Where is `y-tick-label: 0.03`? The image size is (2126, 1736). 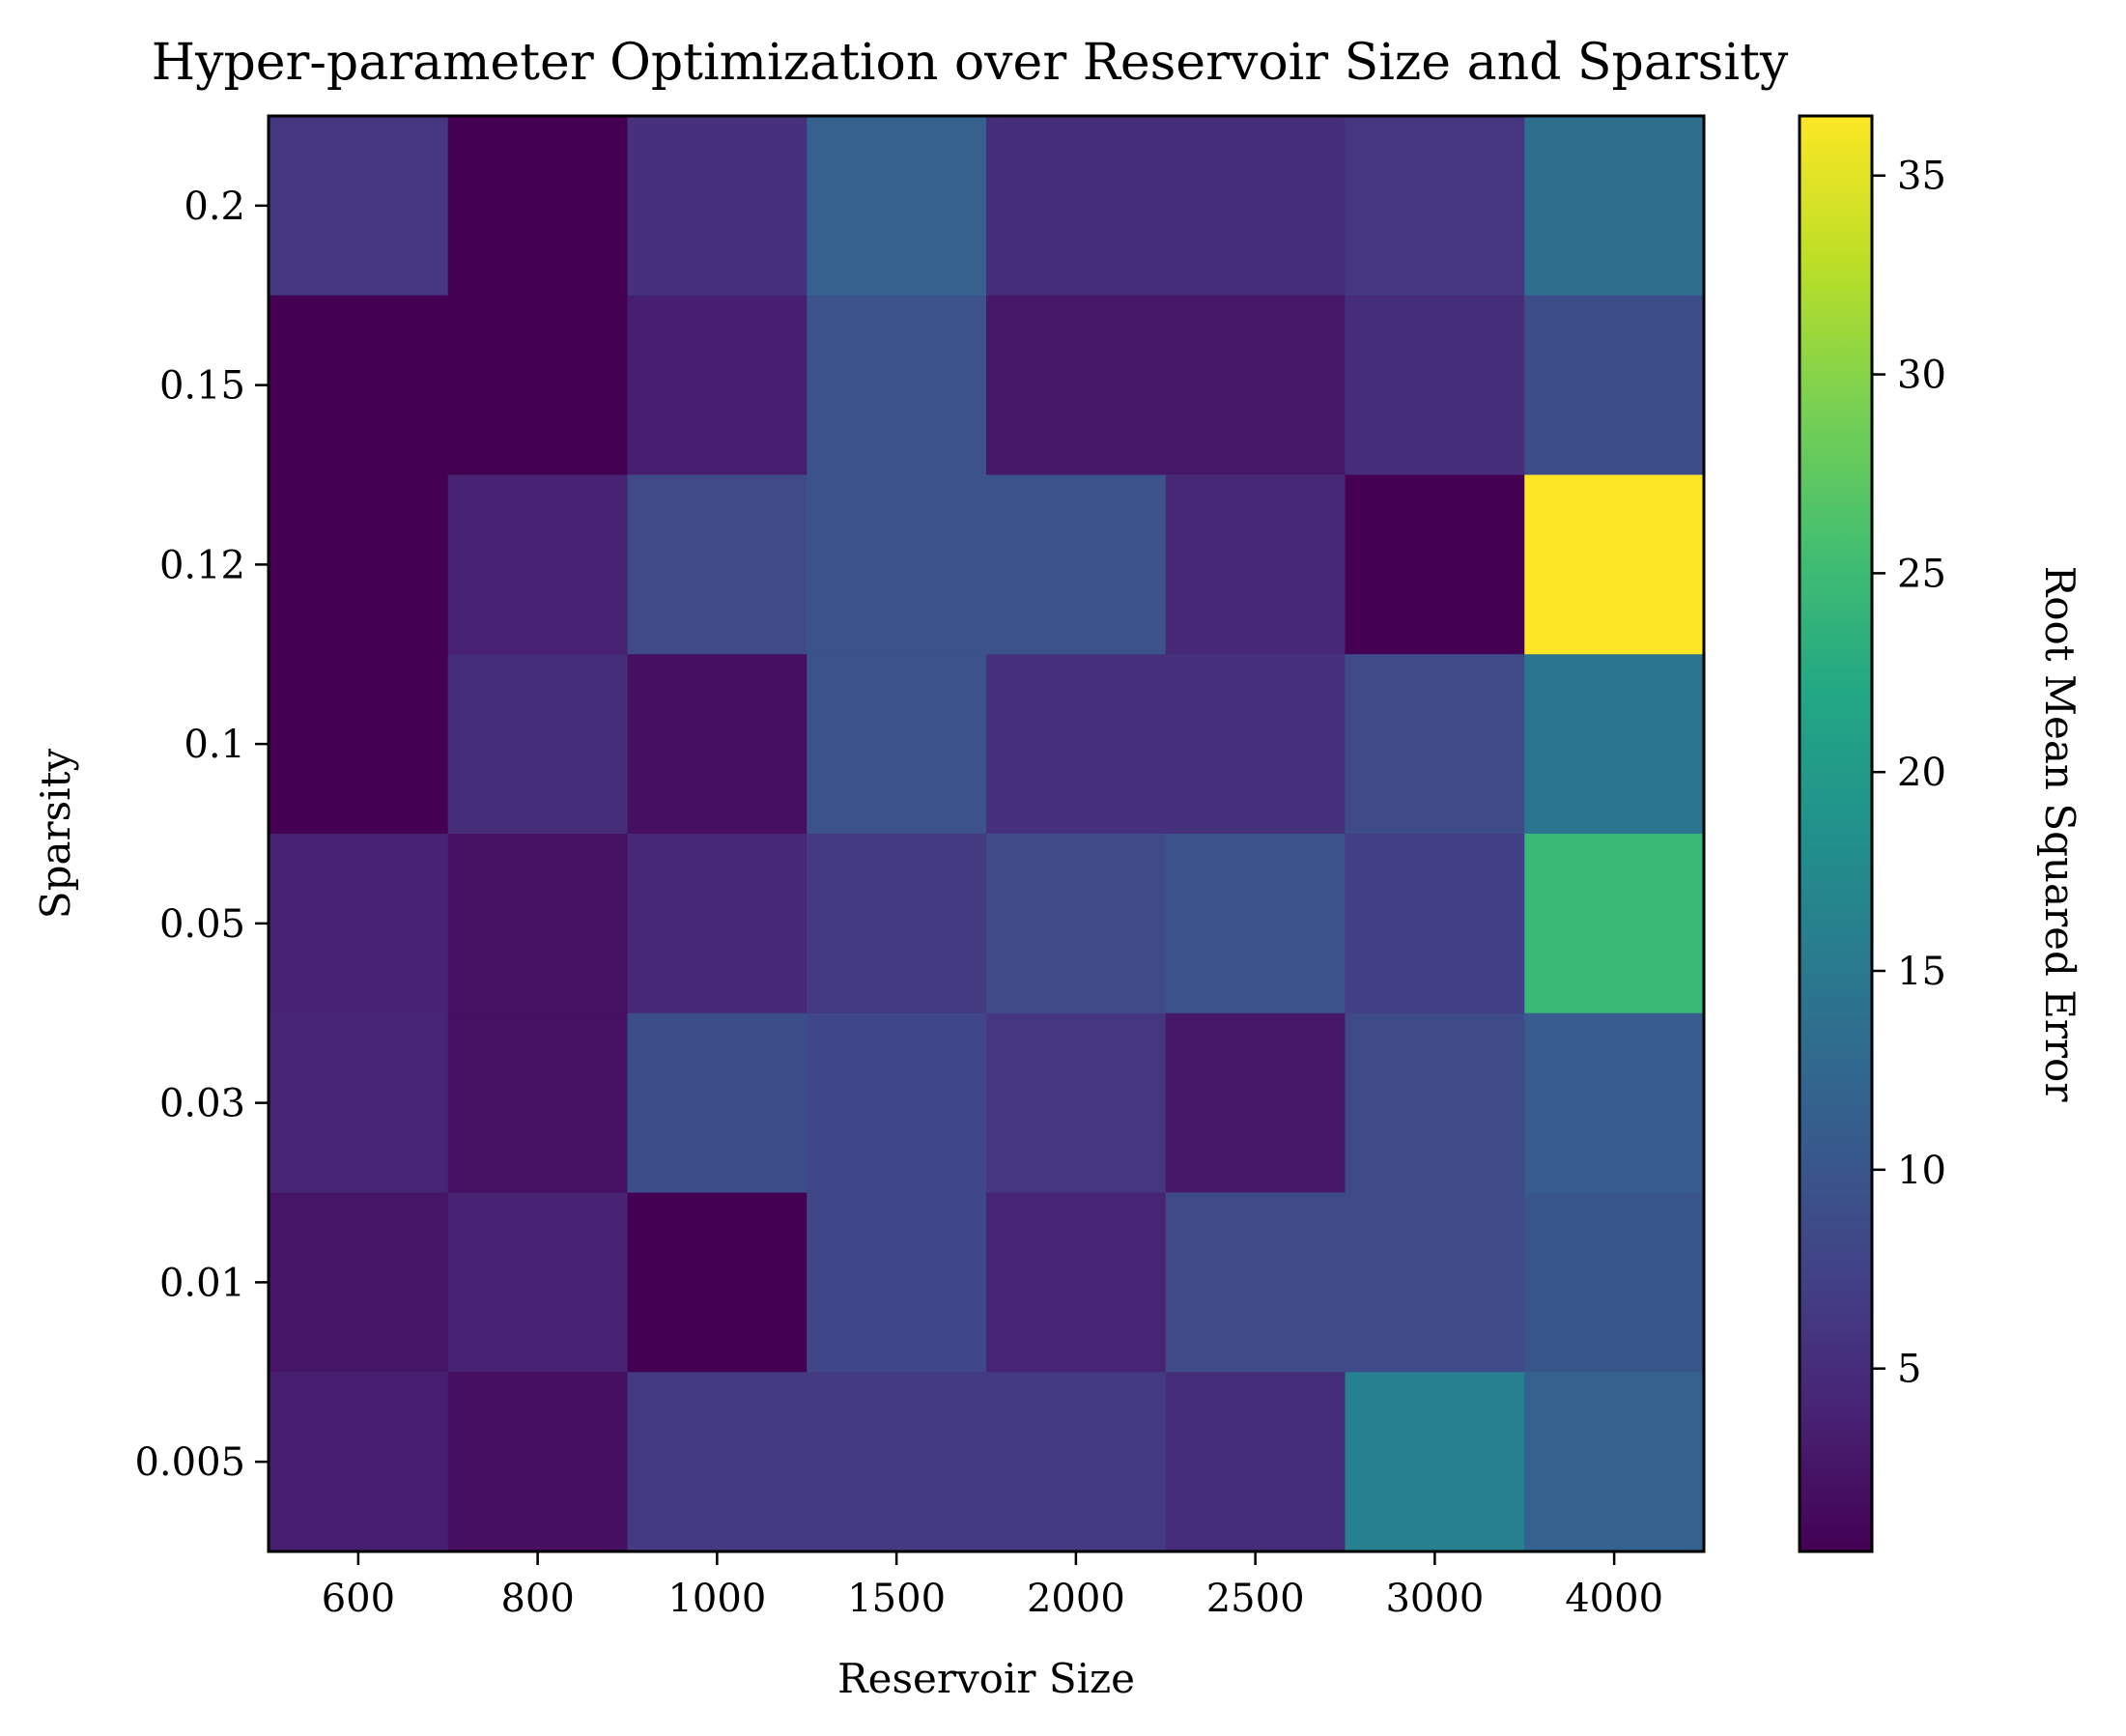
y-tick-label: 0.03 is located at coordinates (202, 1104).